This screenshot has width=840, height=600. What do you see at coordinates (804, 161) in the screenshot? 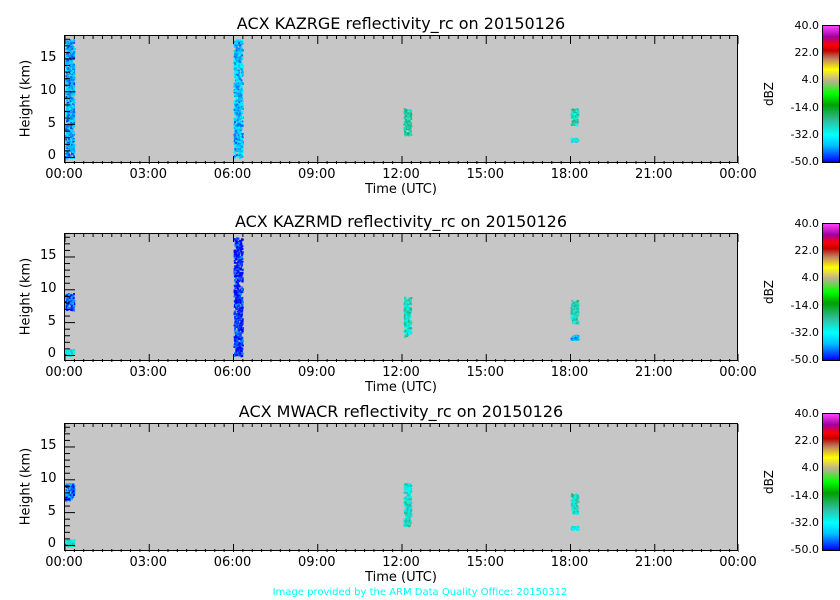
I see `colorbar-tick: -50.0` at bounding box center [804, 161].